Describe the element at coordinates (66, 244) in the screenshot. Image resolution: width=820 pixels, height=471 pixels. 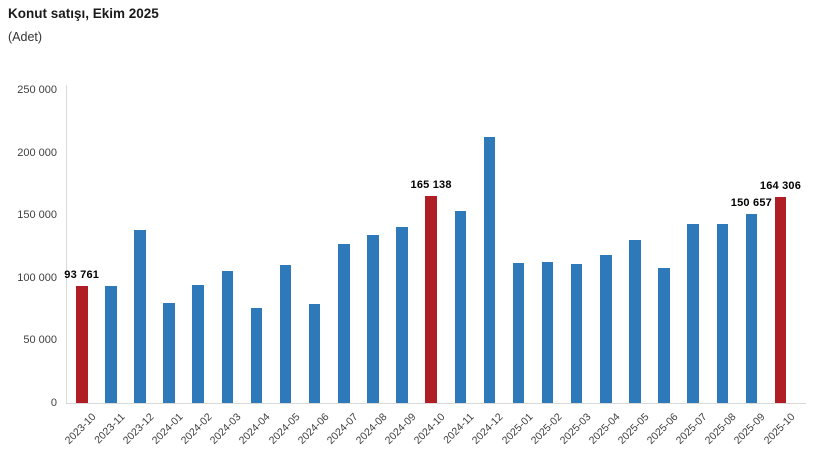
I see `y-axis-line` at that location.